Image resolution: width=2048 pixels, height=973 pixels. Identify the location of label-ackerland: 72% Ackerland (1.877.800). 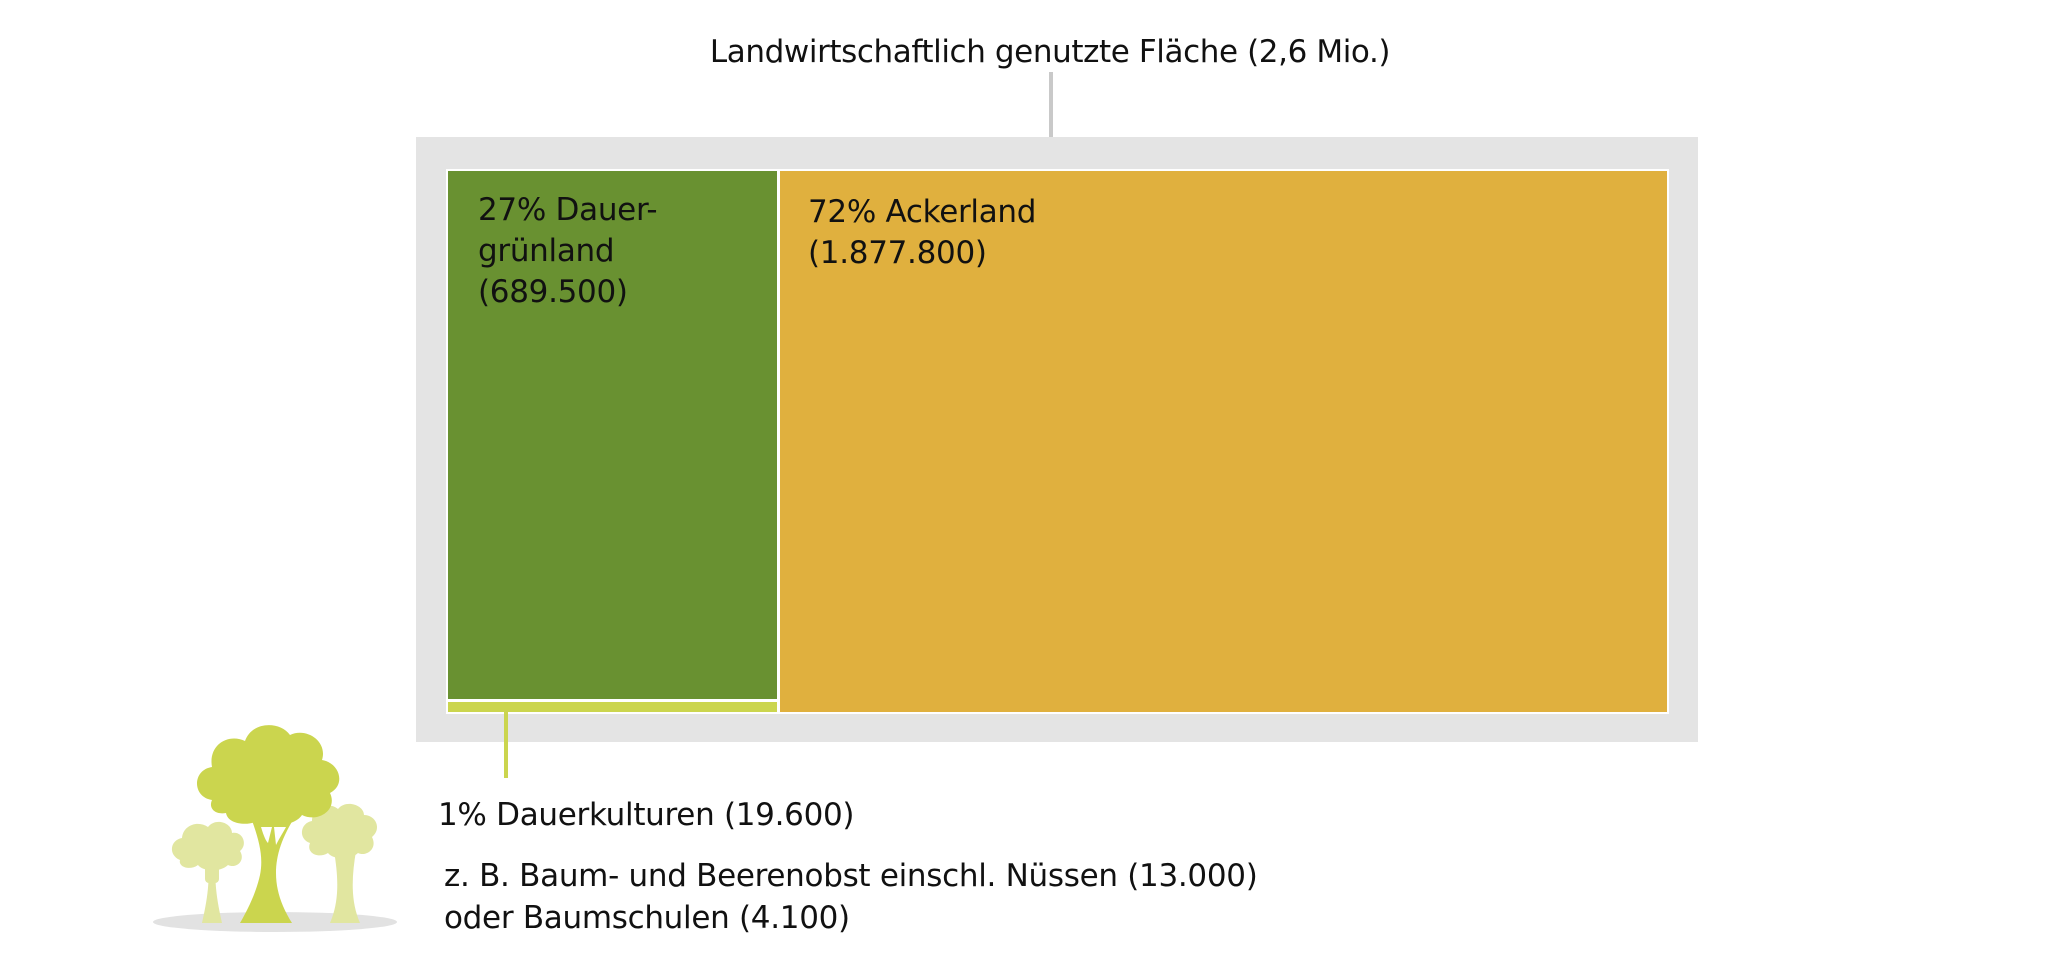
(922, 233).